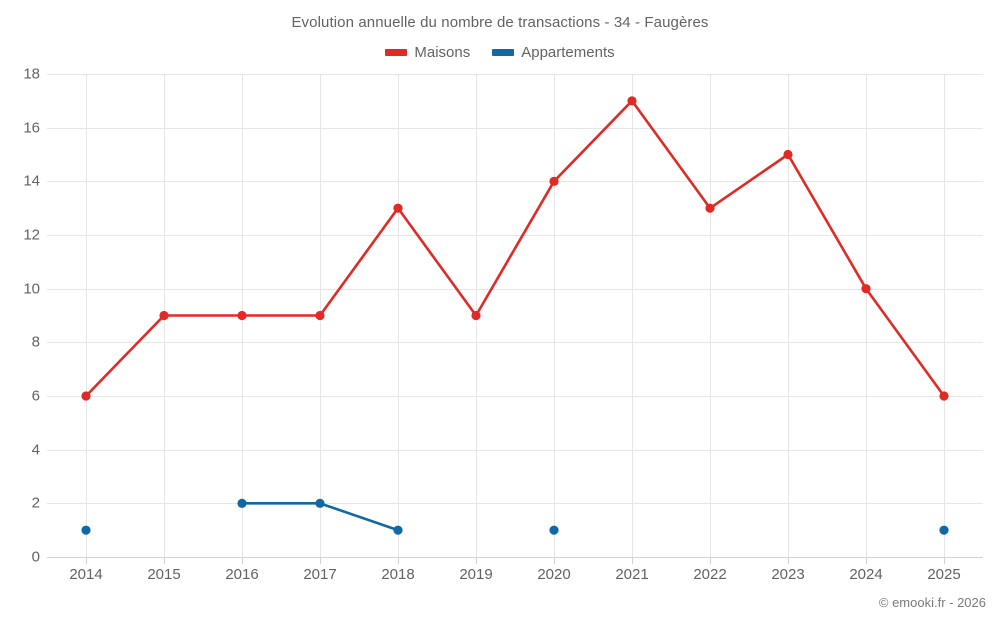  I want to click on y-axis-tick-labels: 0 2 4 6 8 10 12 14 16 18, so click(20, 316).